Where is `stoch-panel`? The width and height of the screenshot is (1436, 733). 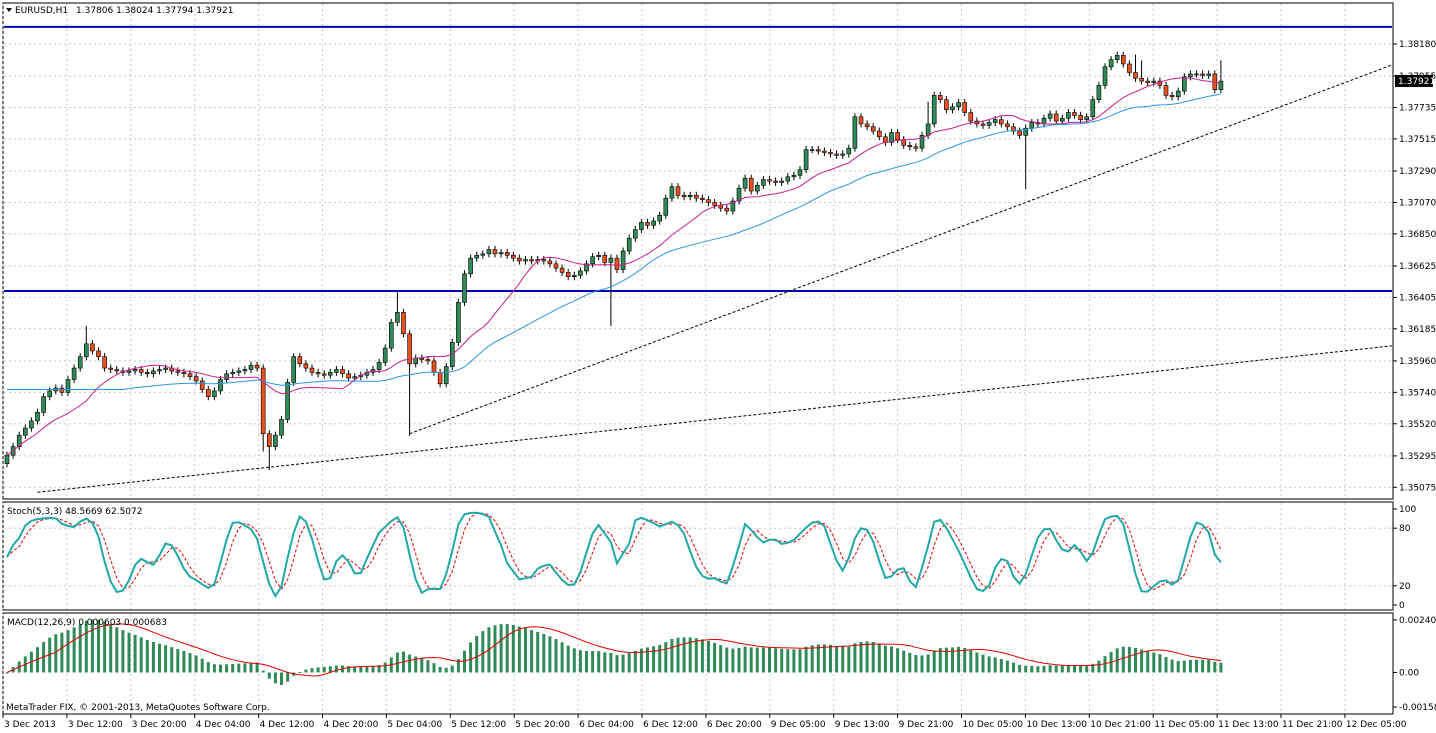 stoch-panel is located at coordinates (698, 556).